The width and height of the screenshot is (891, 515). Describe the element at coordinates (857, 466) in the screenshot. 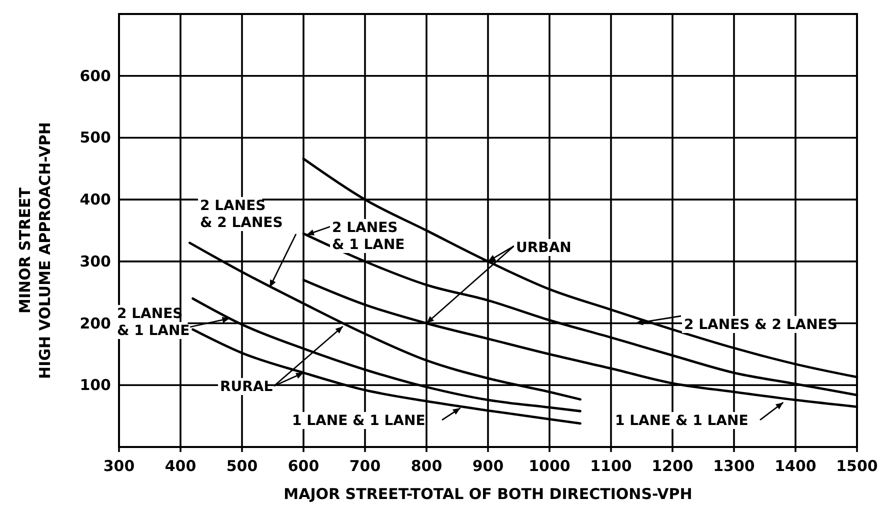

I see `x-tick-label: 1500` at that location.